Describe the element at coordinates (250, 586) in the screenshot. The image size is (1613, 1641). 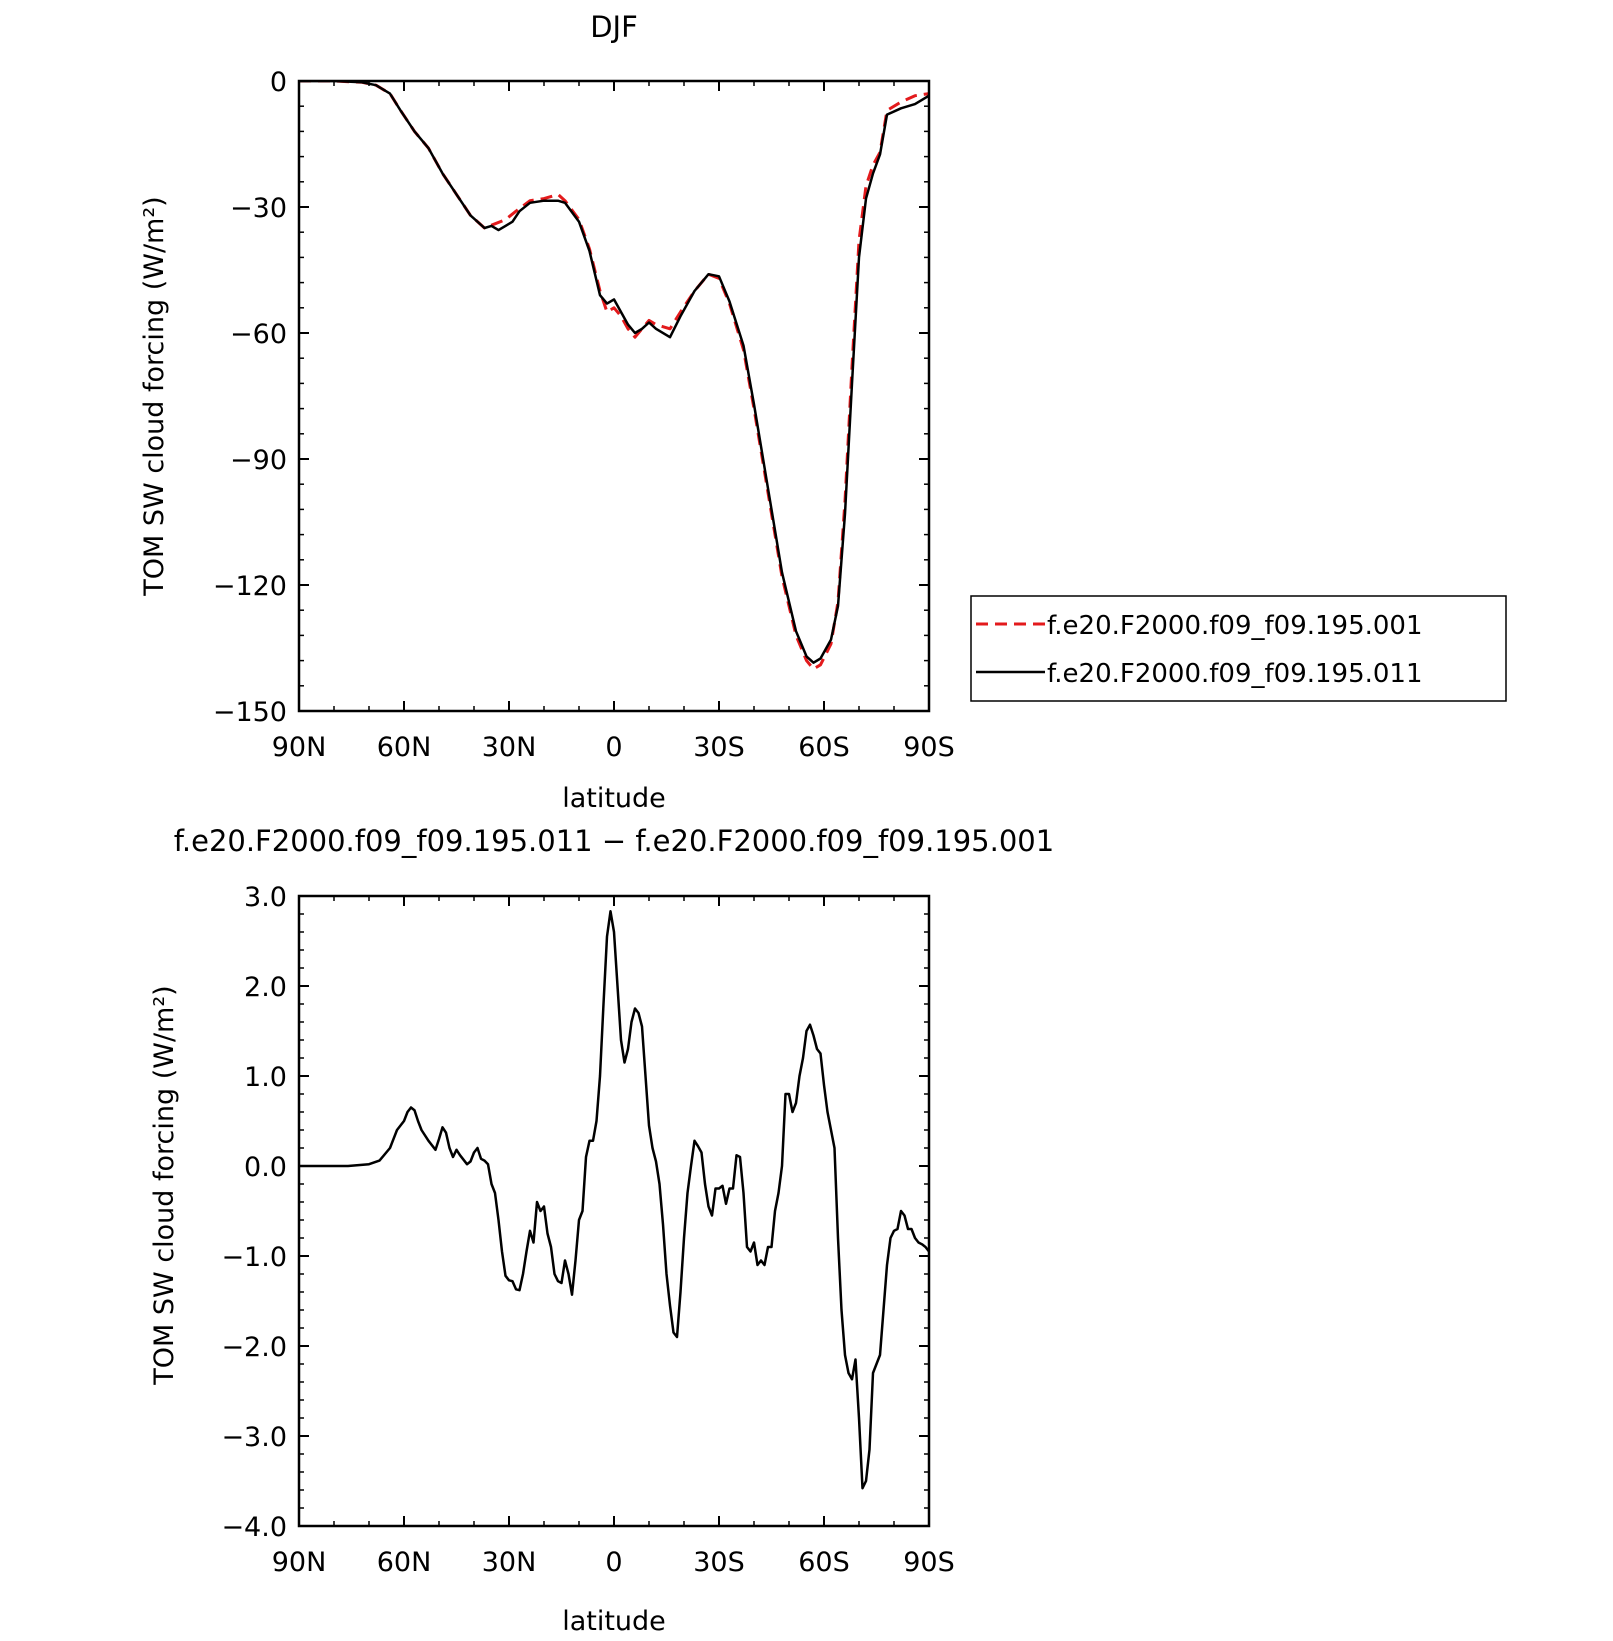
I see `top-chart-y-tick-label: −120` at that location.